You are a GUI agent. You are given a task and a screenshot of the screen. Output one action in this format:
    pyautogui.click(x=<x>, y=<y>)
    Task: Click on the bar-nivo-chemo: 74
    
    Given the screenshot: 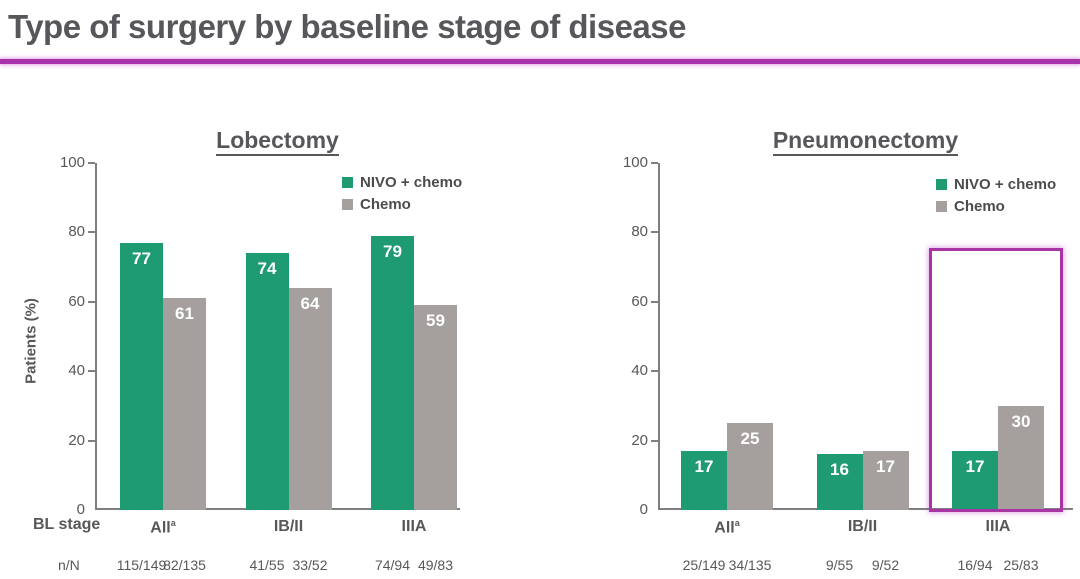 What is the action you would take?
    pyautogui.click(x=267, y=381)
    